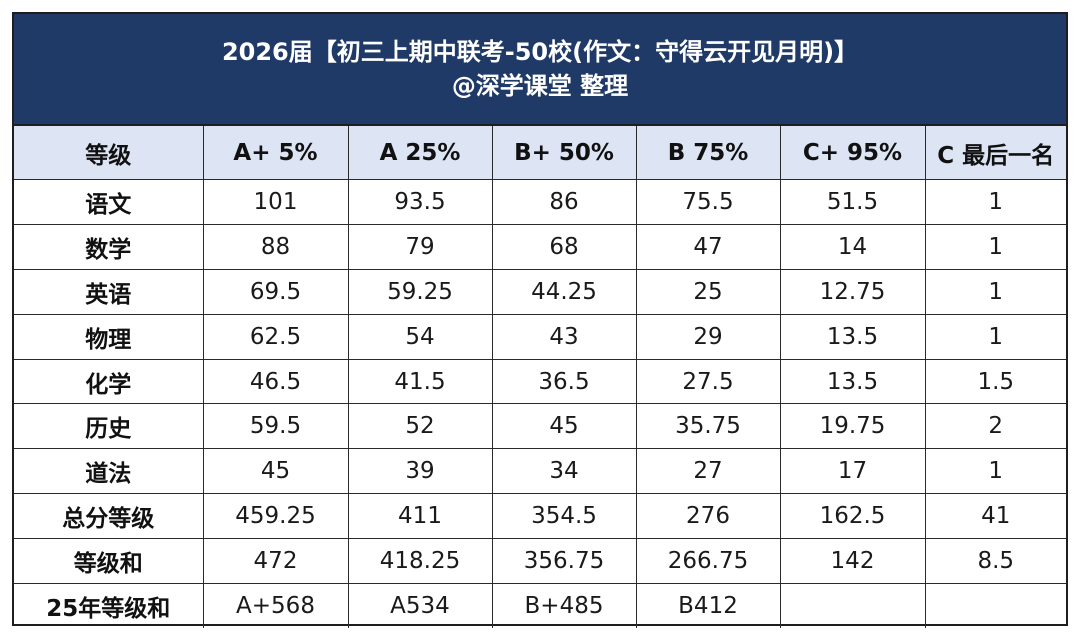 The image size is (1080, 637). Describe the element at coordinates (420, 605) in the screenshot. I see `score-cell: A534` at that location.